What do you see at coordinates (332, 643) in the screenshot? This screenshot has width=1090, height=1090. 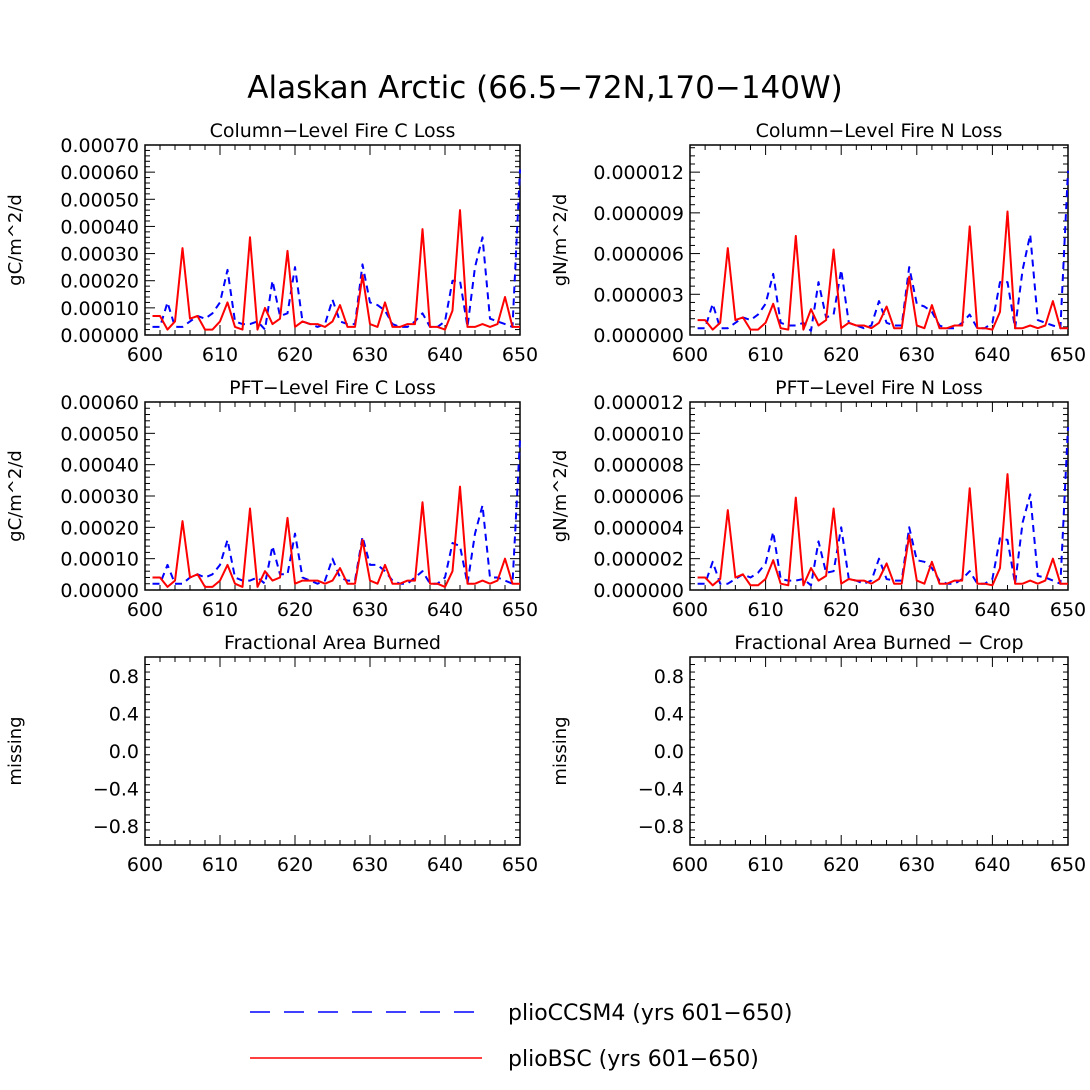 I see `panel-title: Fractional Area Burned` at bounding box center [332, 643].